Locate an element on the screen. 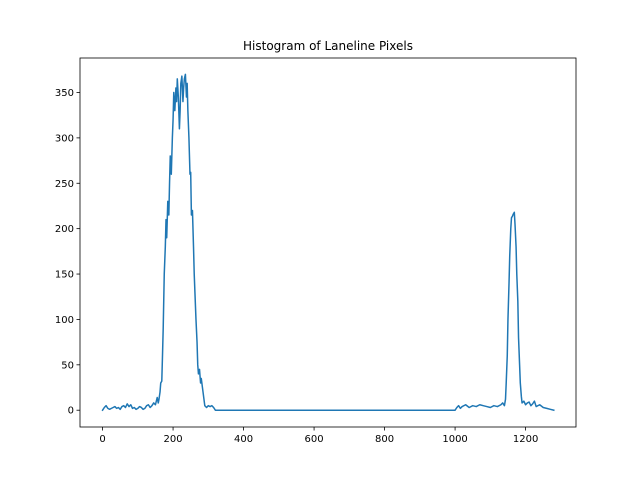  y-tick-label: 150 is located at coordinates (64, 275).